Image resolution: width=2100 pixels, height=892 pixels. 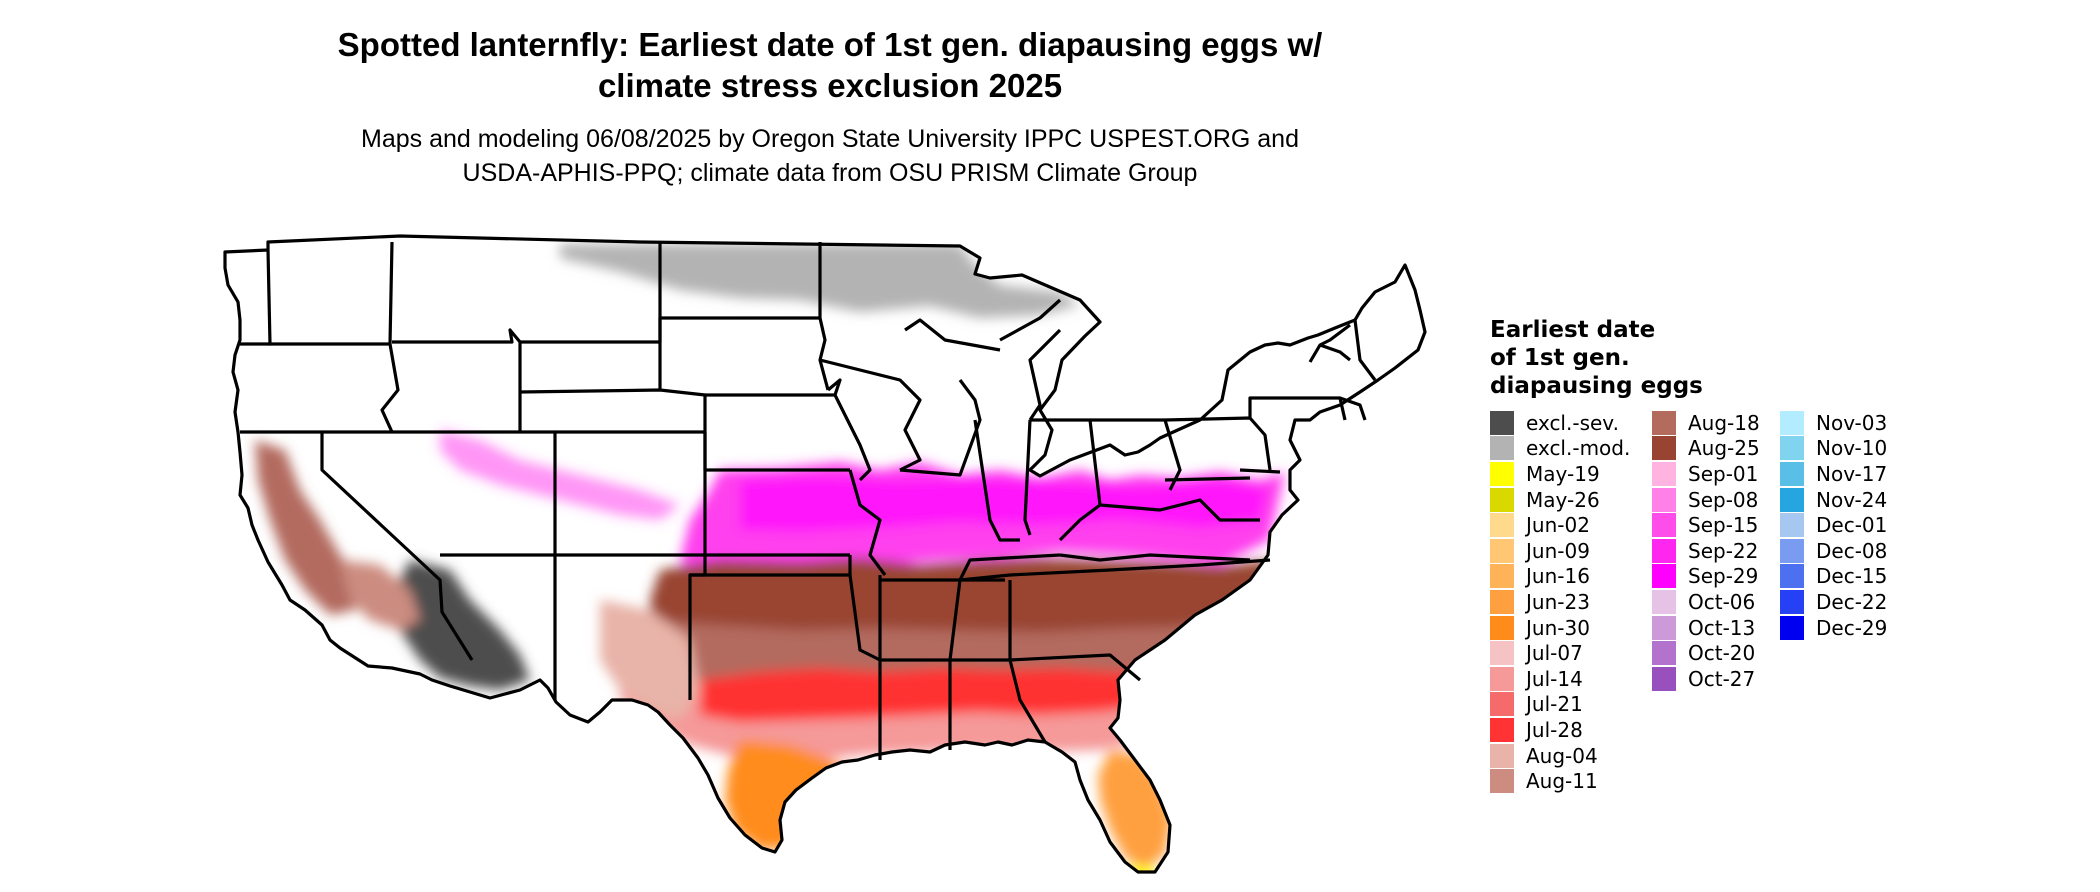 What do you see at coordinates (1852, 576) in the screenshot?
I see `legend-label: Dec-15` at bounding box center [1852, 576].